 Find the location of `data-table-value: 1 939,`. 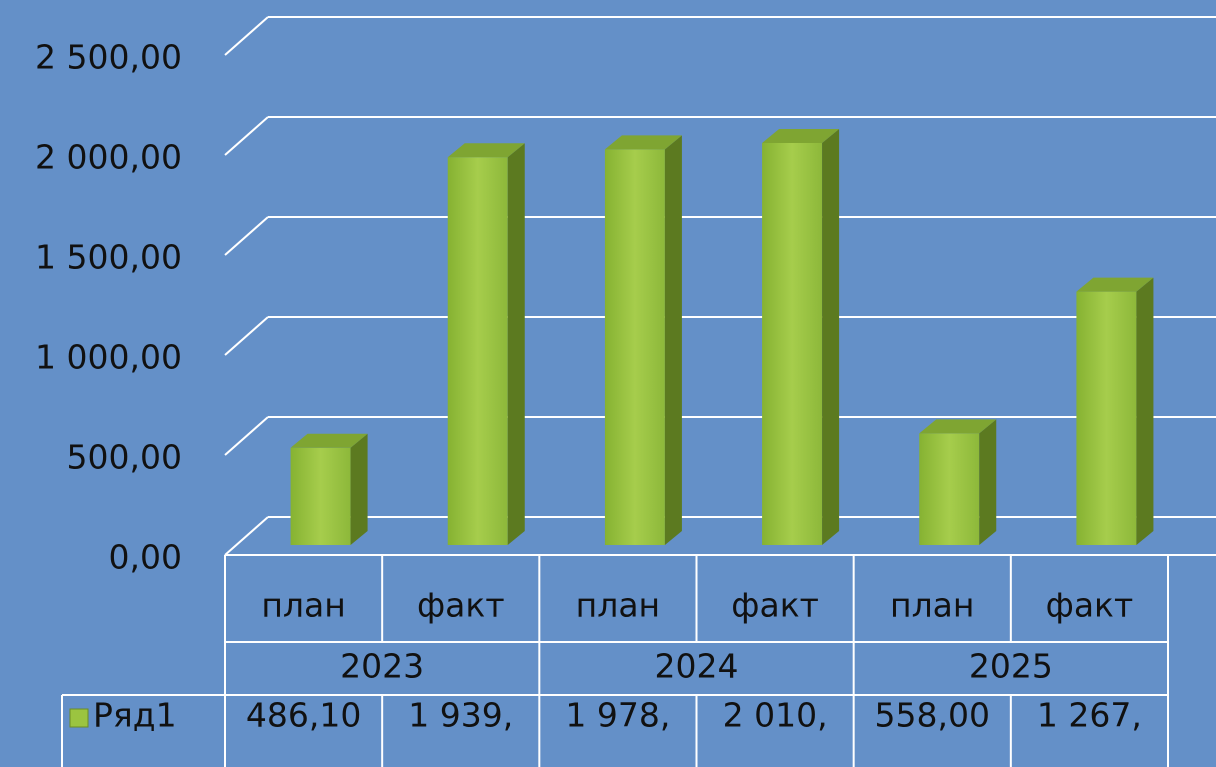

data-table-value: 1 939, is located at coordinates (460, 715).